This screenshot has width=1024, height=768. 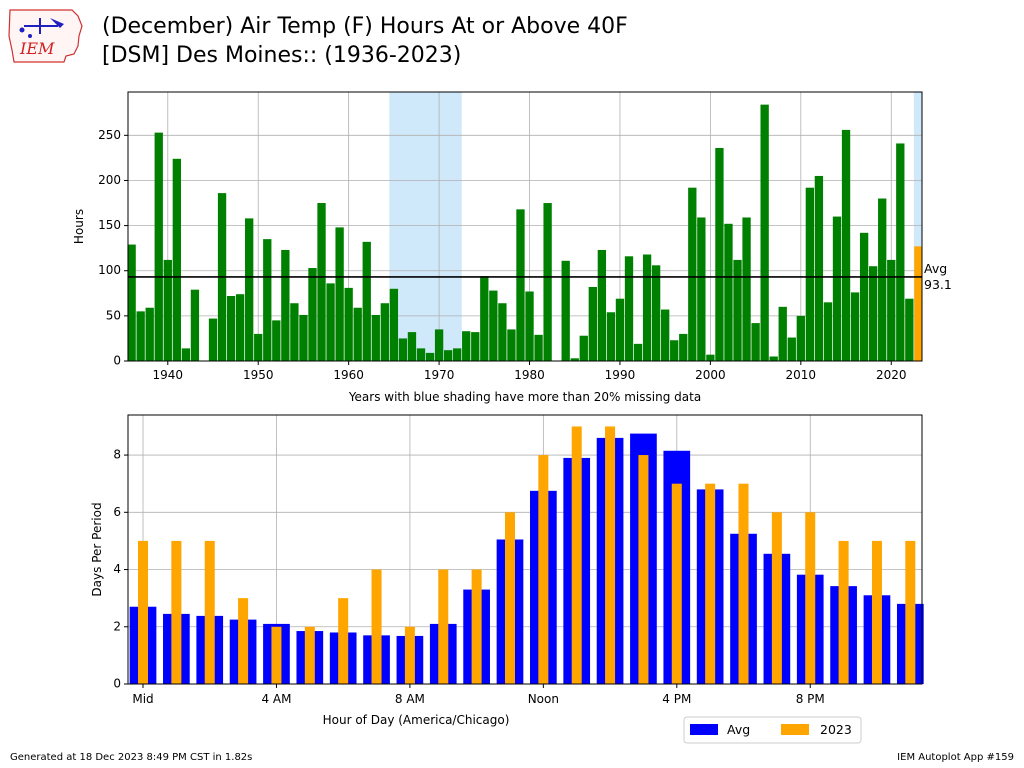 What do you see at coordinates (303, 337) in the screenshot?
I see `year-bar-1955` at bounding box center [303, 337].